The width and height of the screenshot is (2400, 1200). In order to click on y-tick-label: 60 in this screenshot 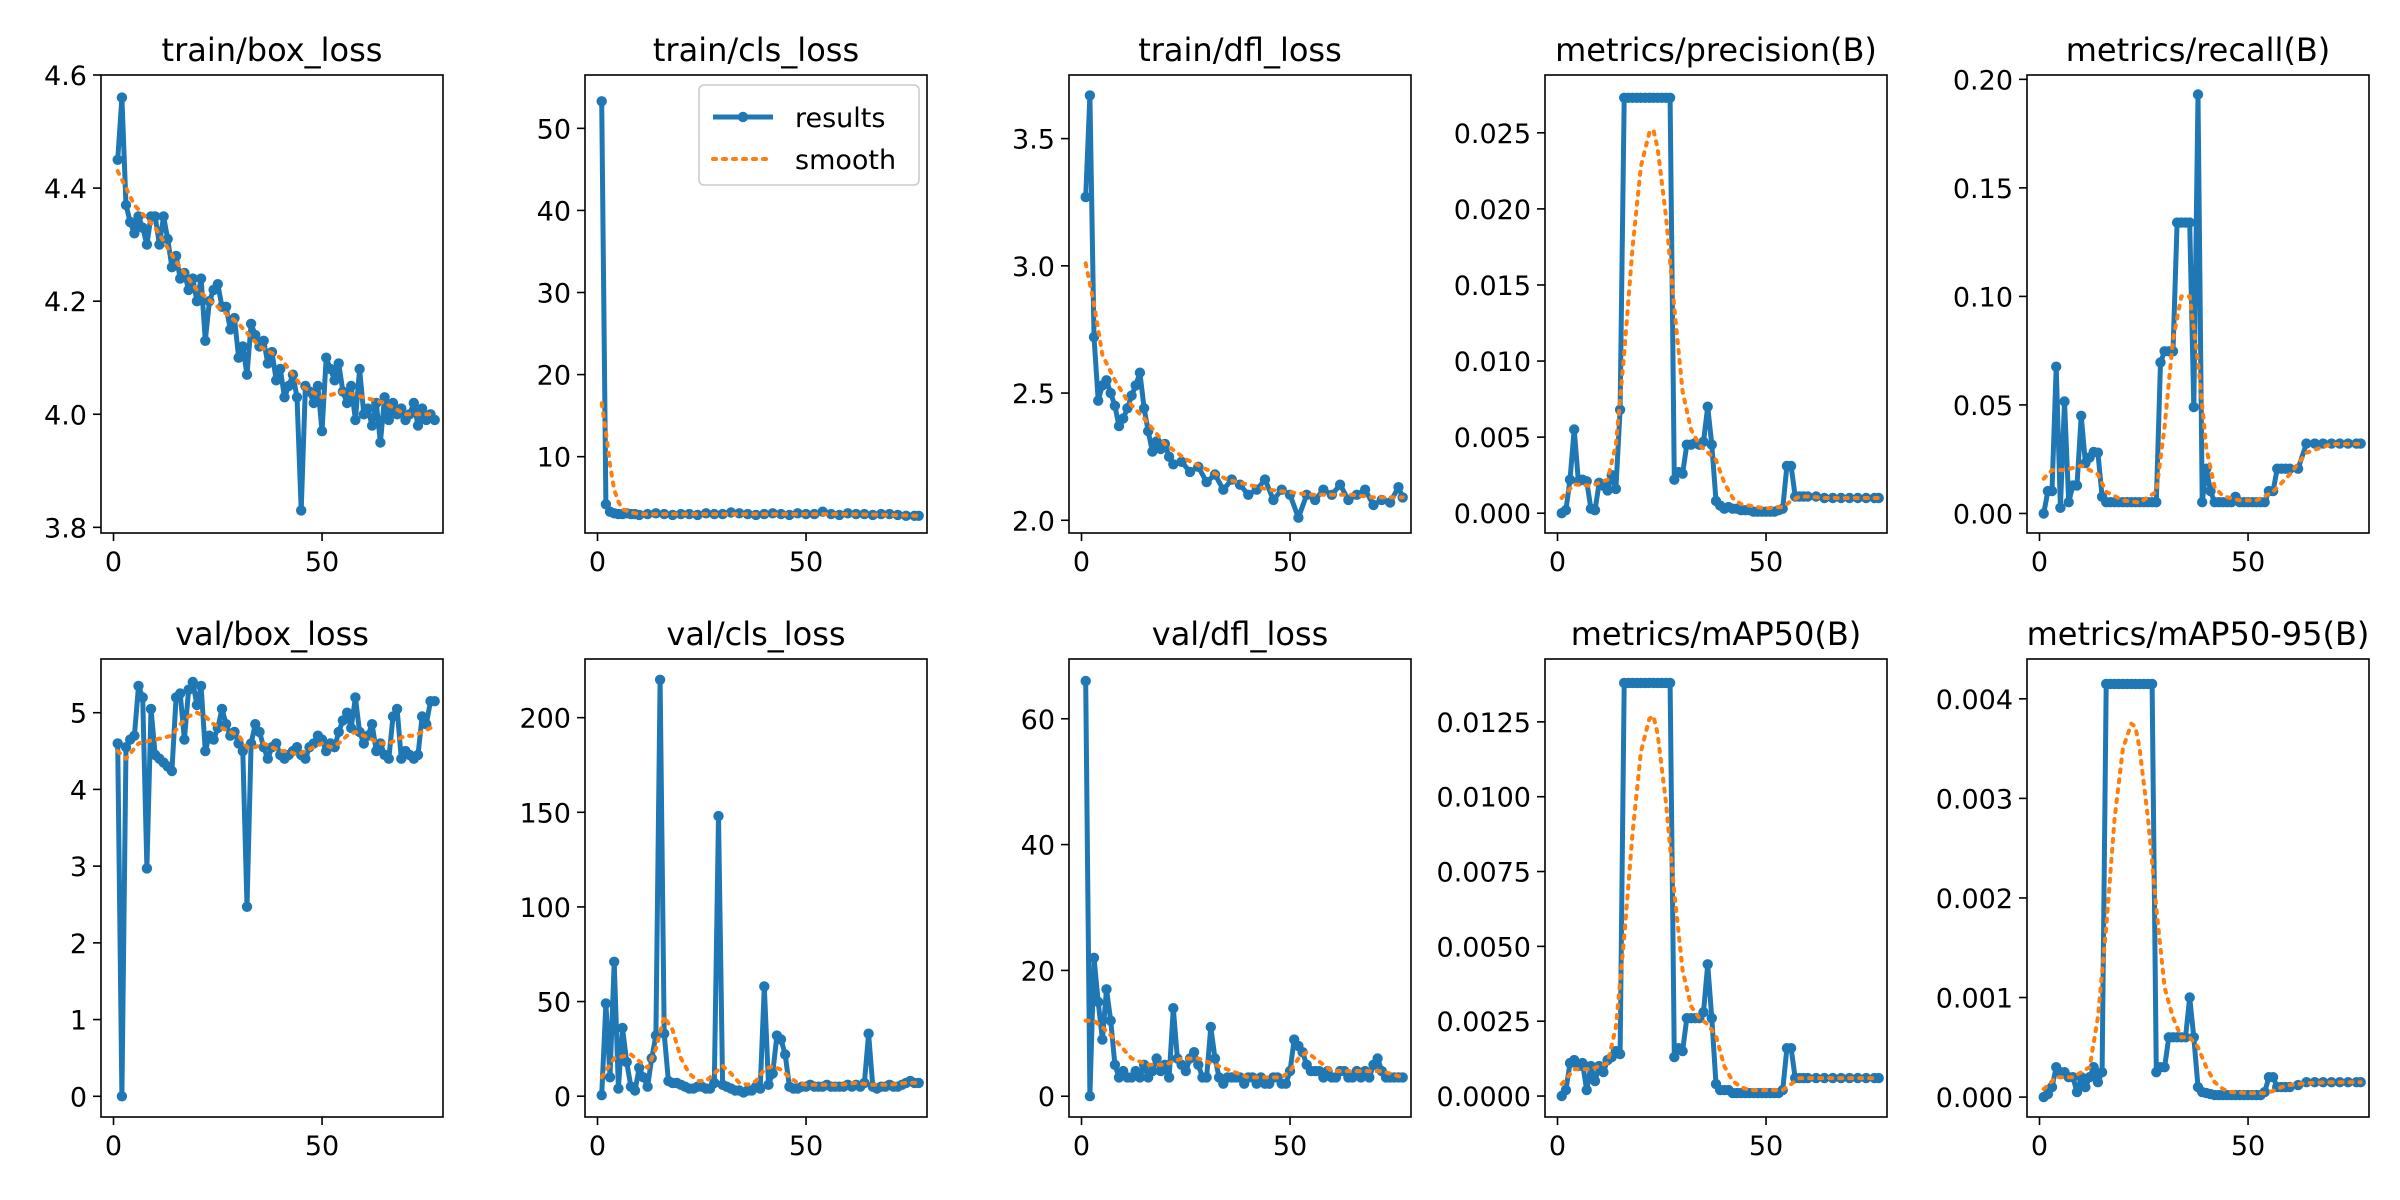, I will do `click(1038, 720)`.